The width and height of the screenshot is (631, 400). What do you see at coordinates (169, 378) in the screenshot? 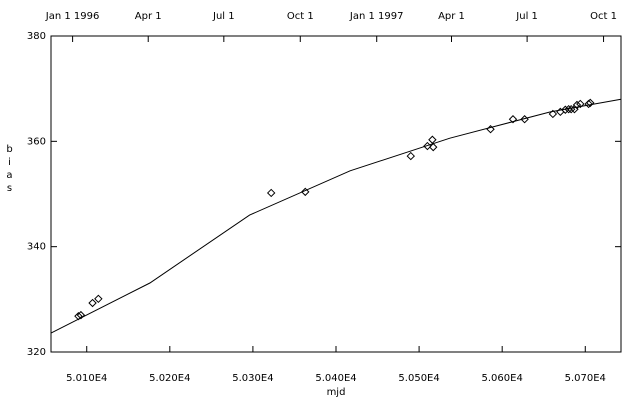
I see `x-tick-label: 5.020E4` at bounding box center [169, 378].